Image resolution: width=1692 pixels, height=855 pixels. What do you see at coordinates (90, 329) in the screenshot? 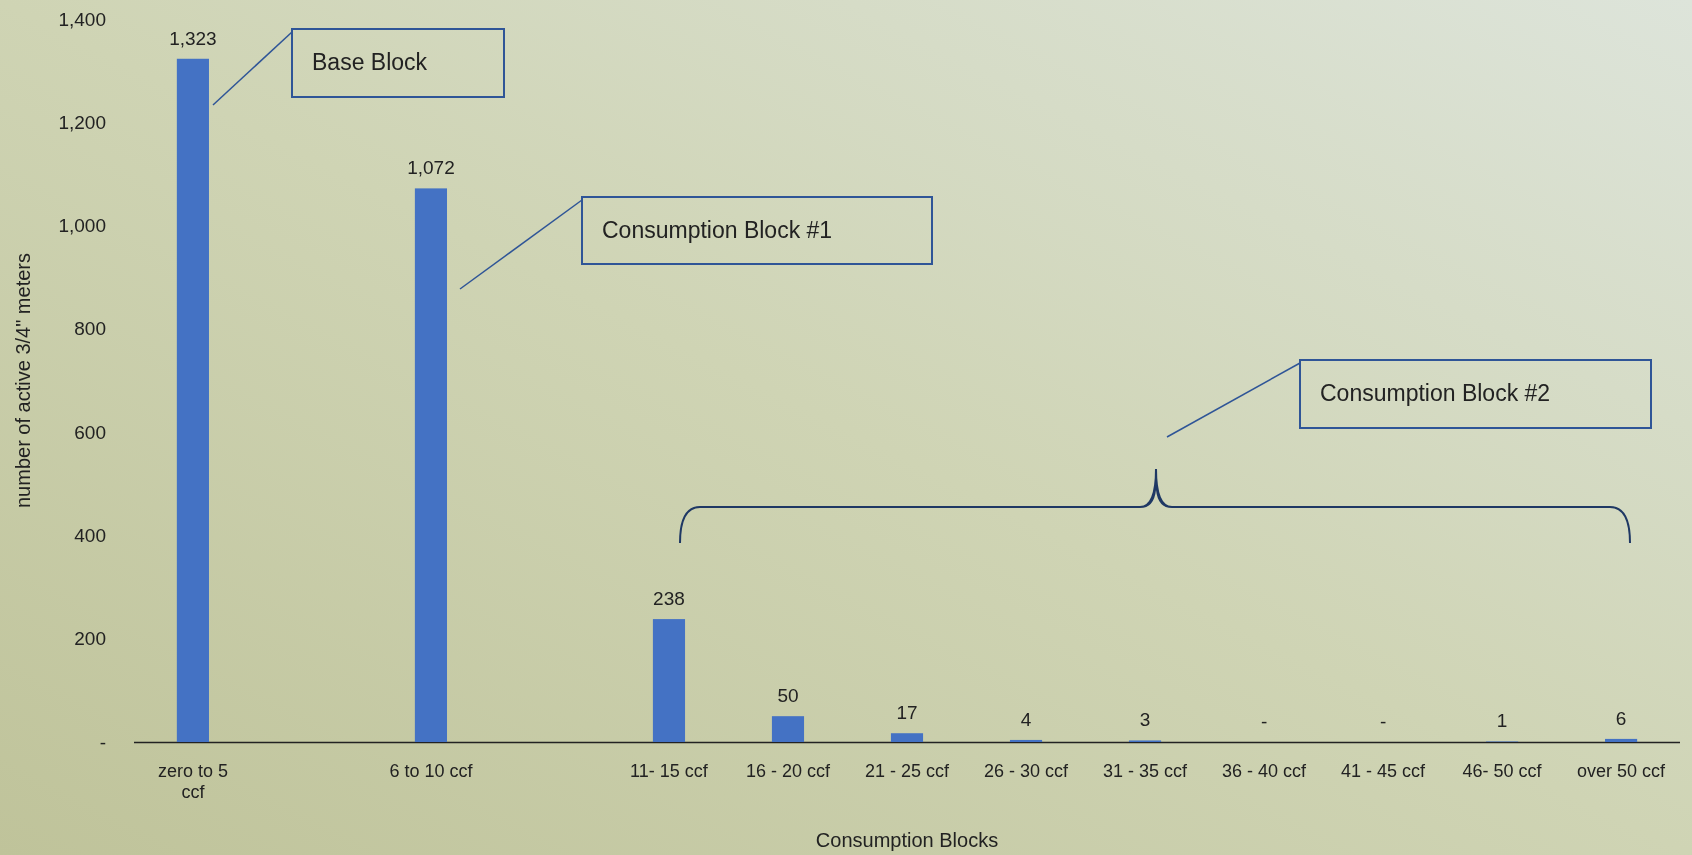
I see `y-tick-label: 800` at bounding box center [90, 329].